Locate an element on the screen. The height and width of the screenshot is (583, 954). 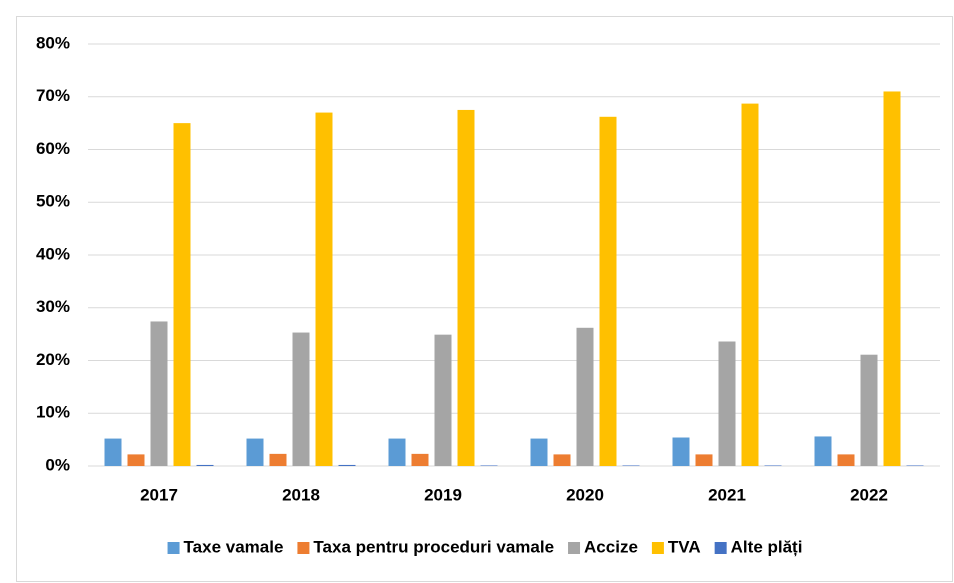
y-tick-label: 60% is located at coordinates (53, 148).